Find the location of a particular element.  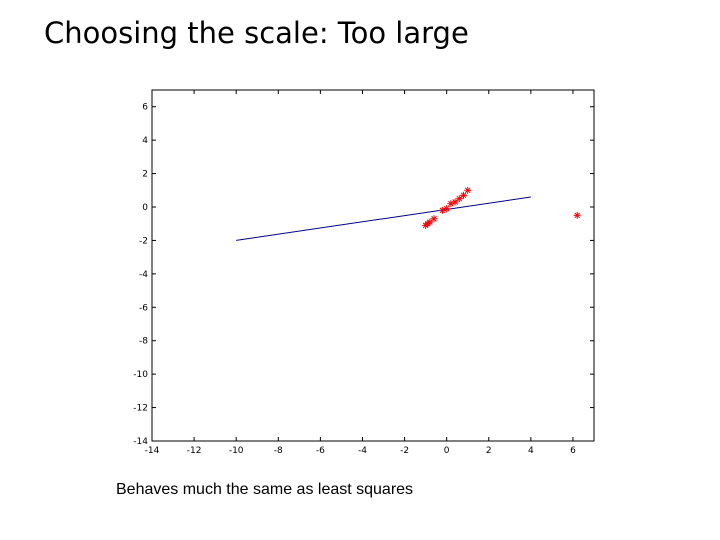

slide-title: Choosing the scale: Too large is located at coordinates (256, 33).